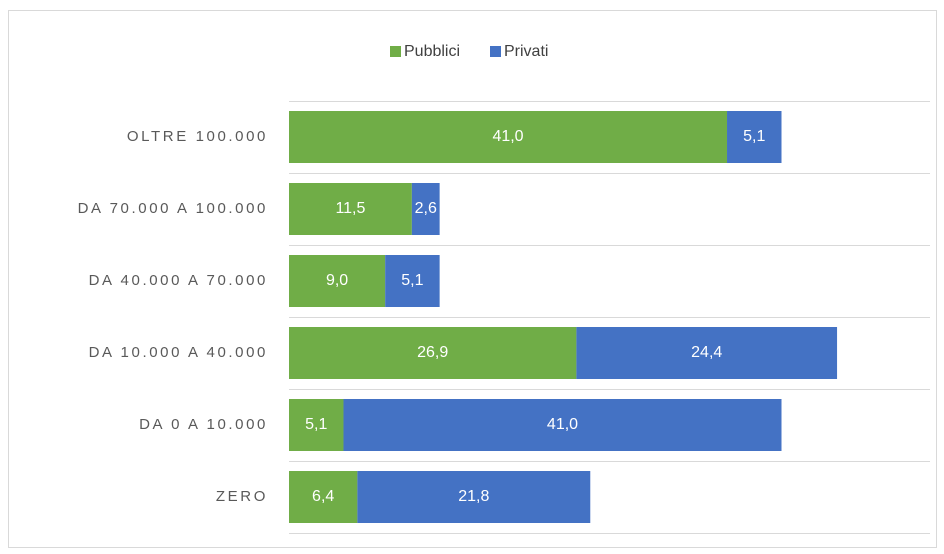 This screenshot has height=554, width=944. What do you see at coordinates (178, 352) in the screenshot?
I see `category-label: DA 10.000 A 40.000` at bounding box center [178, 352].